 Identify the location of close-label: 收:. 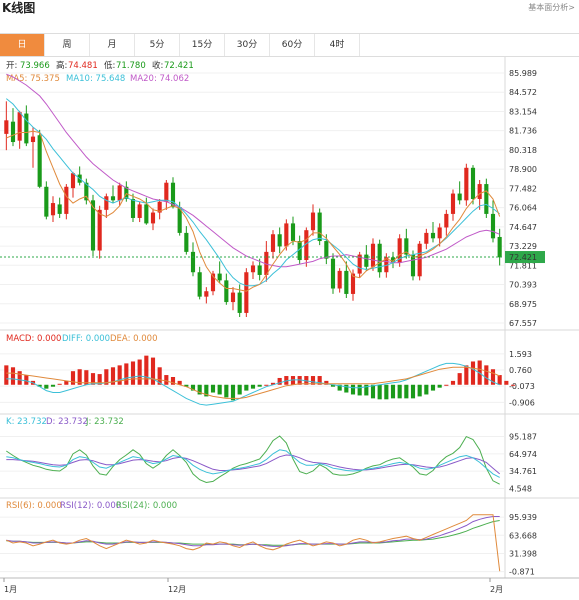
(157, 65).